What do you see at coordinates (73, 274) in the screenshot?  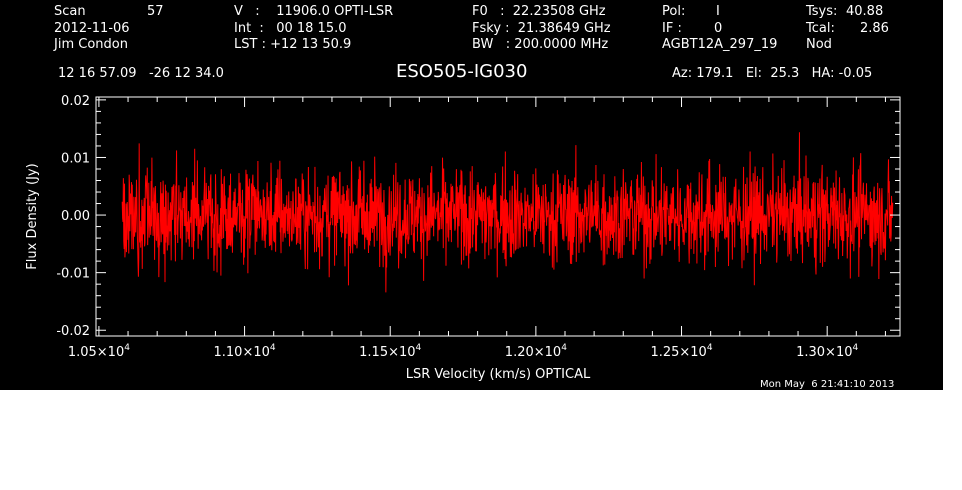 I see `y-tick-label: -0.01` at bounding box center [73, 274].